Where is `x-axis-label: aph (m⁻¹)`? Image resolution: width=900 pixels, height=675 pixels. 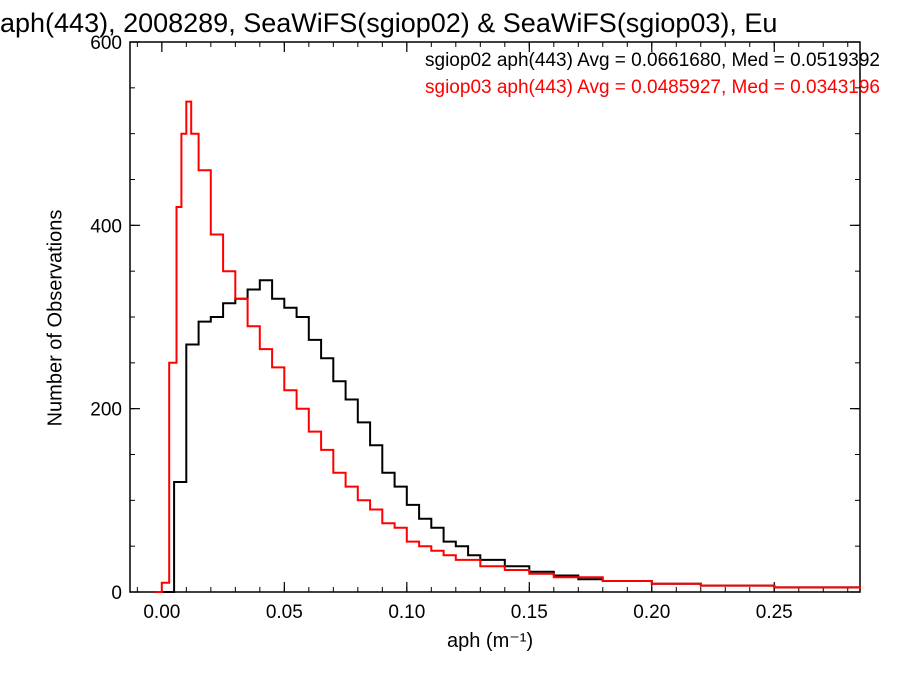 x-axis-label: aph (m⁻¹) is located at coordinates (490, 641).